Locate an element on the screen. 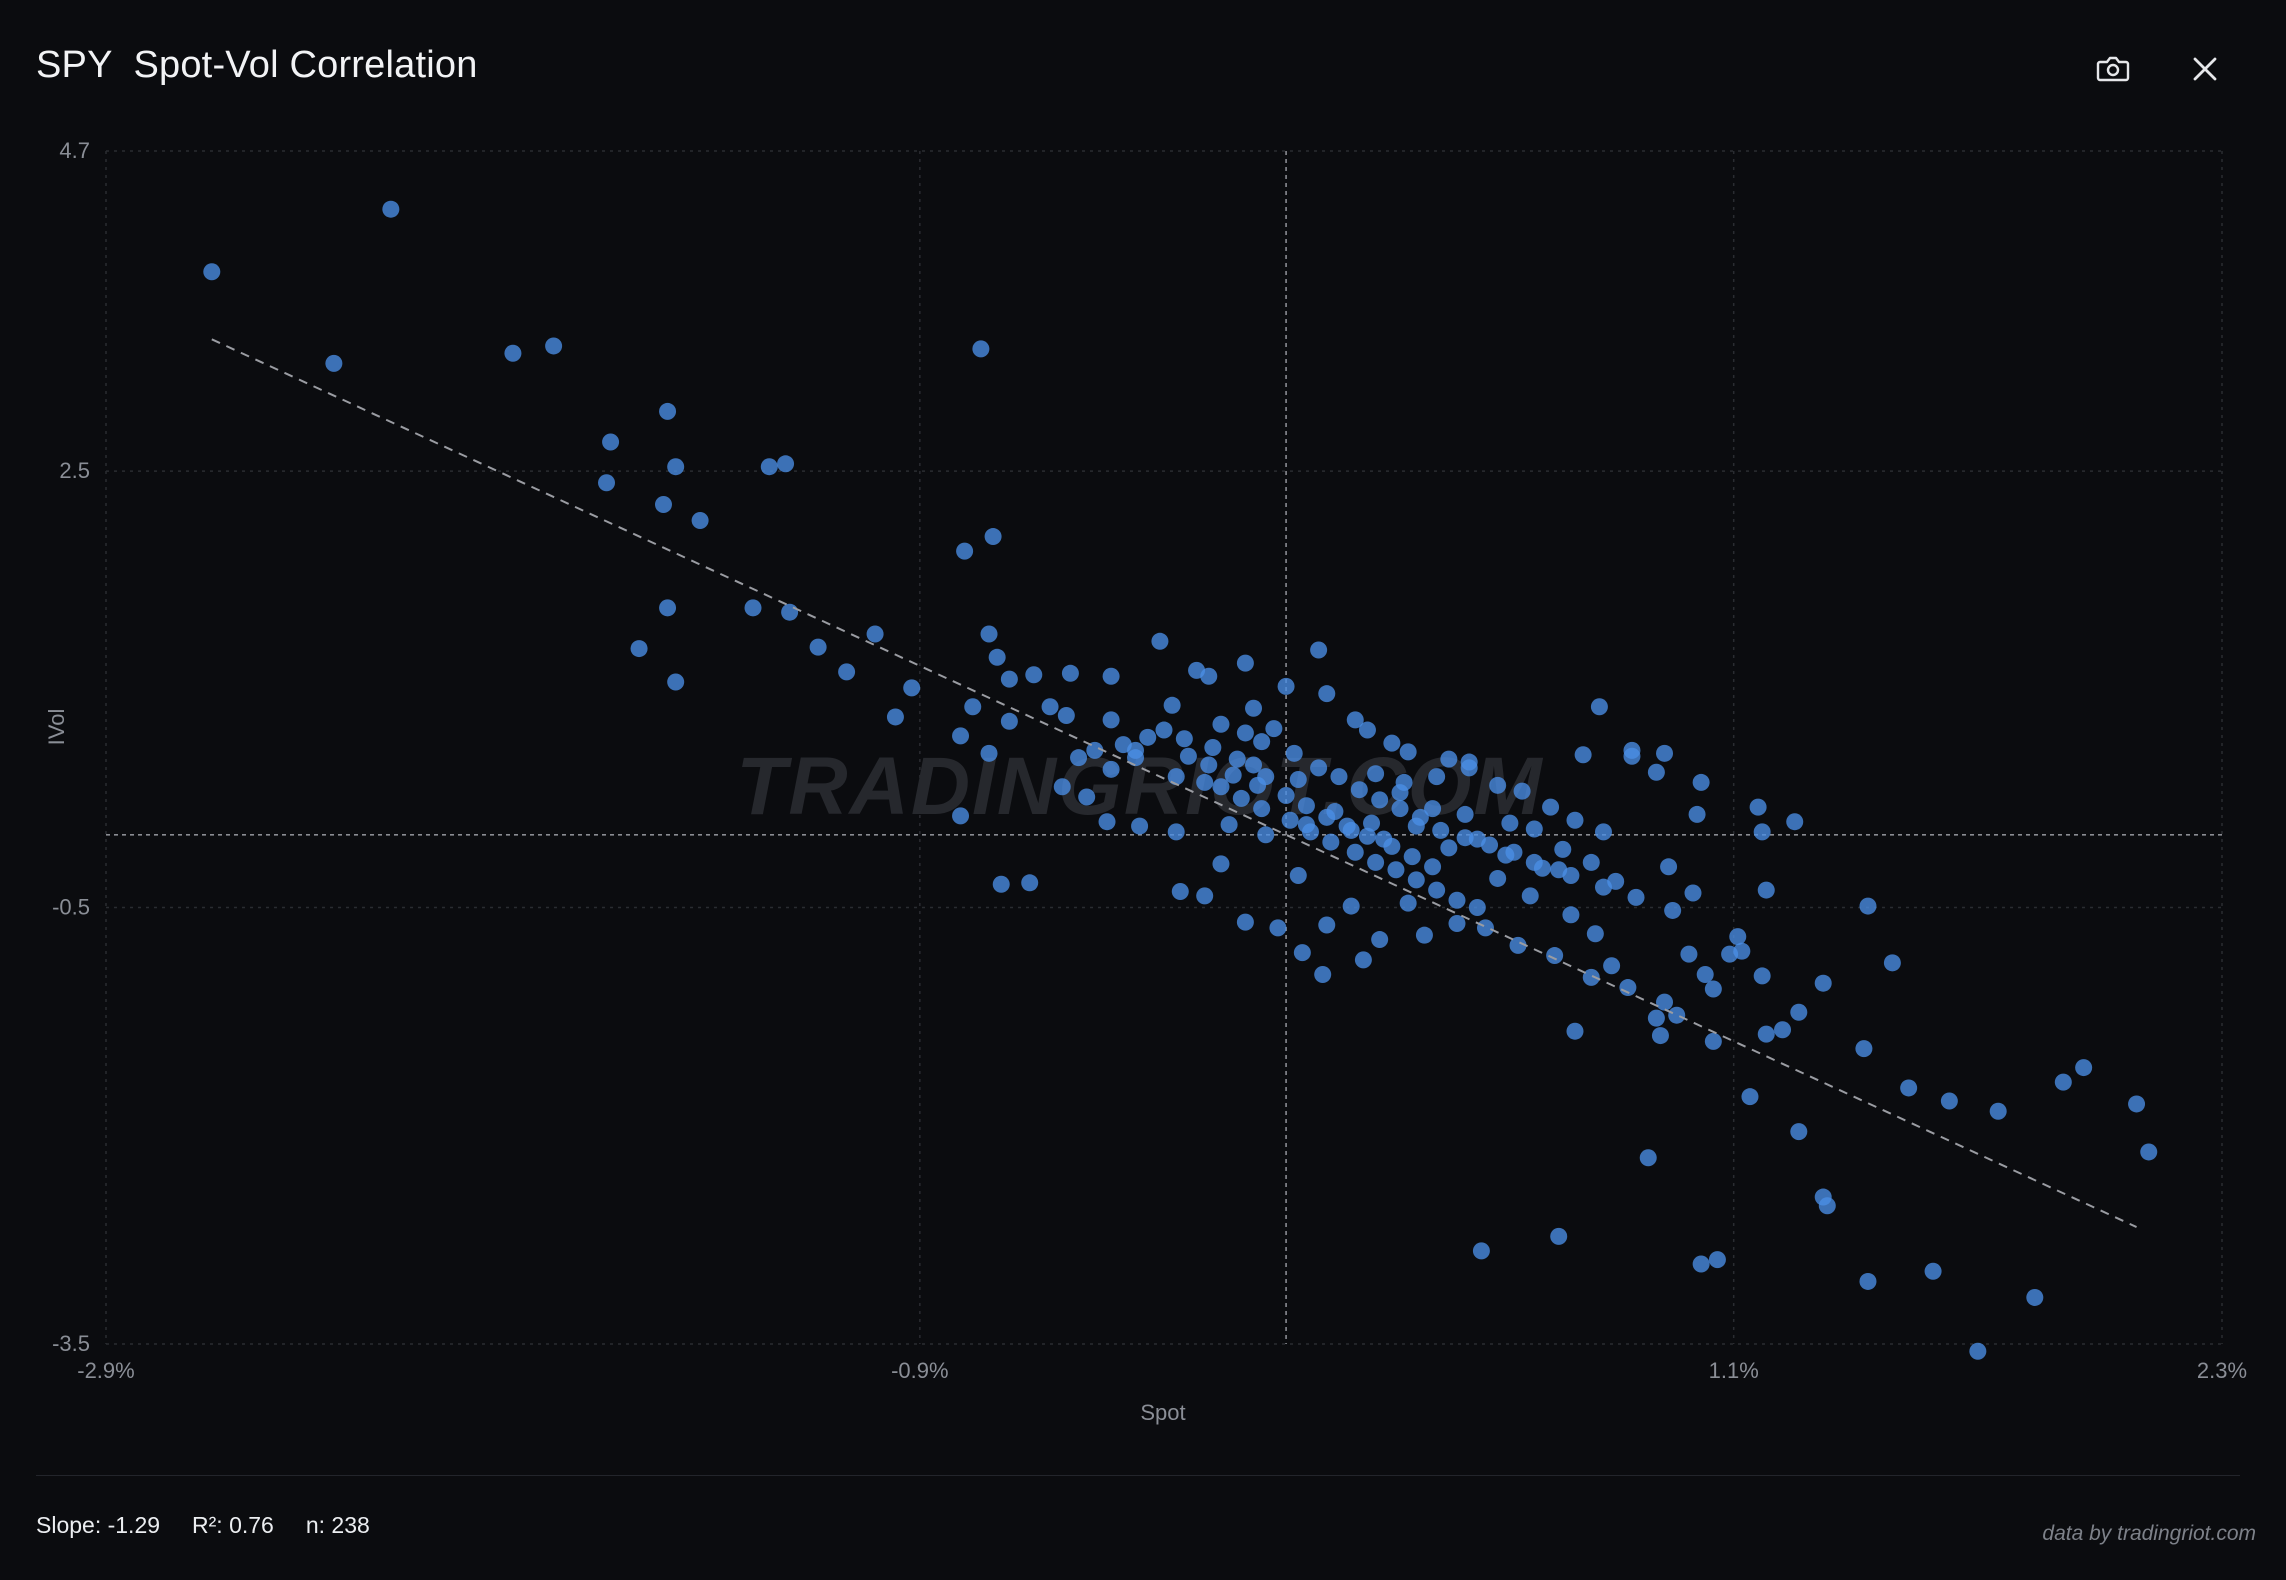 The width and height of the screenshot is (2286, 1580). y-tick-label: 2.5 is located at coordinates (74, 470).